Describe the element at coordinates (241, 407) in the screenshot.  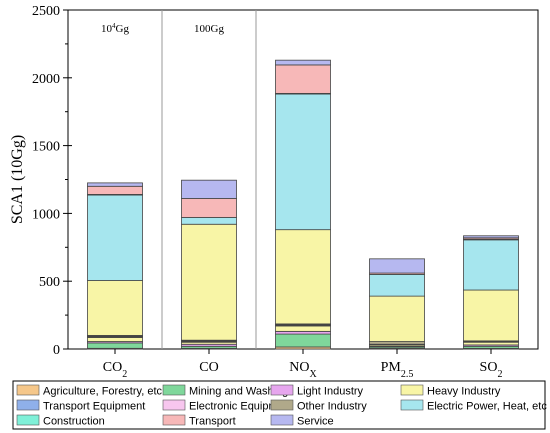
I see `legend-label: Electronic Equipment` at that location.